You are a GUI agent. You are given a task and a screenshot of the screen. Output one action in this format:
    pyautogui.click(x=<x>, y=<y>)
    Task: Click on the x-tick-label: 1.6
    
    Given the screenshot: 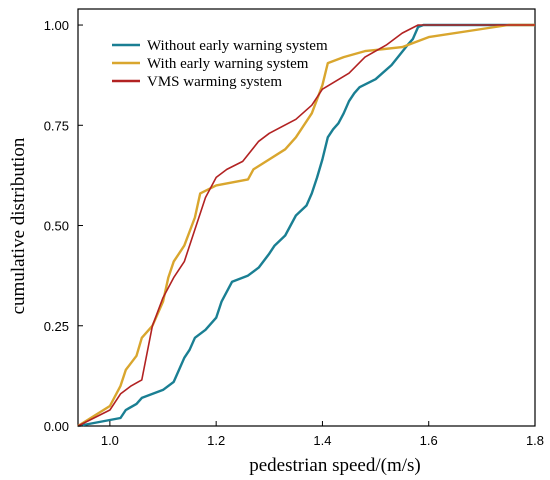 What is the action you would take?
    pyautogui.click(x=429, y=440)
    